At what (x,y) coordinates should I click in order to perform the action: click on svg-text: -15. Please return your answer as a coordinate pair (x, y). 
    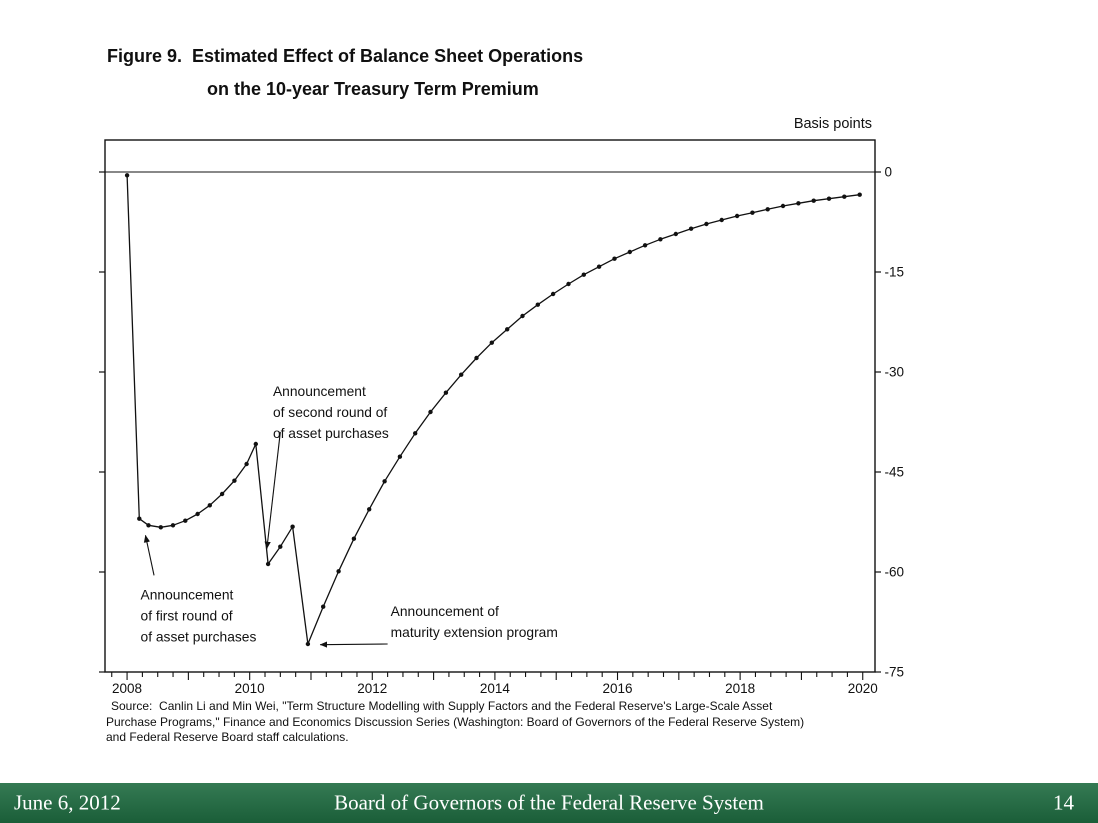
    Looking at the image, I should click on (895, 272).